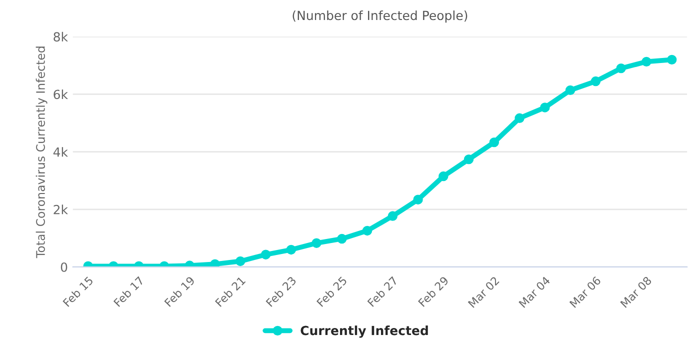  I want to click on legend-label: Currently Infected, so click(364, 332).